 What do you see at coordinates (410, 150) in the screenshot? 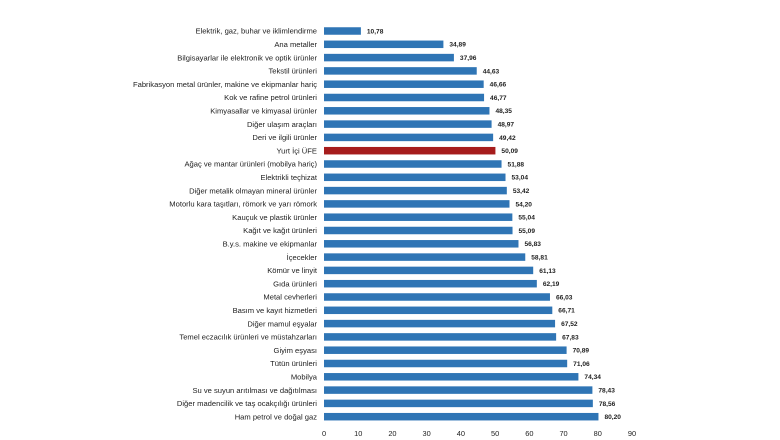
I see `bar-highlight` at bounding box center [410, 150].